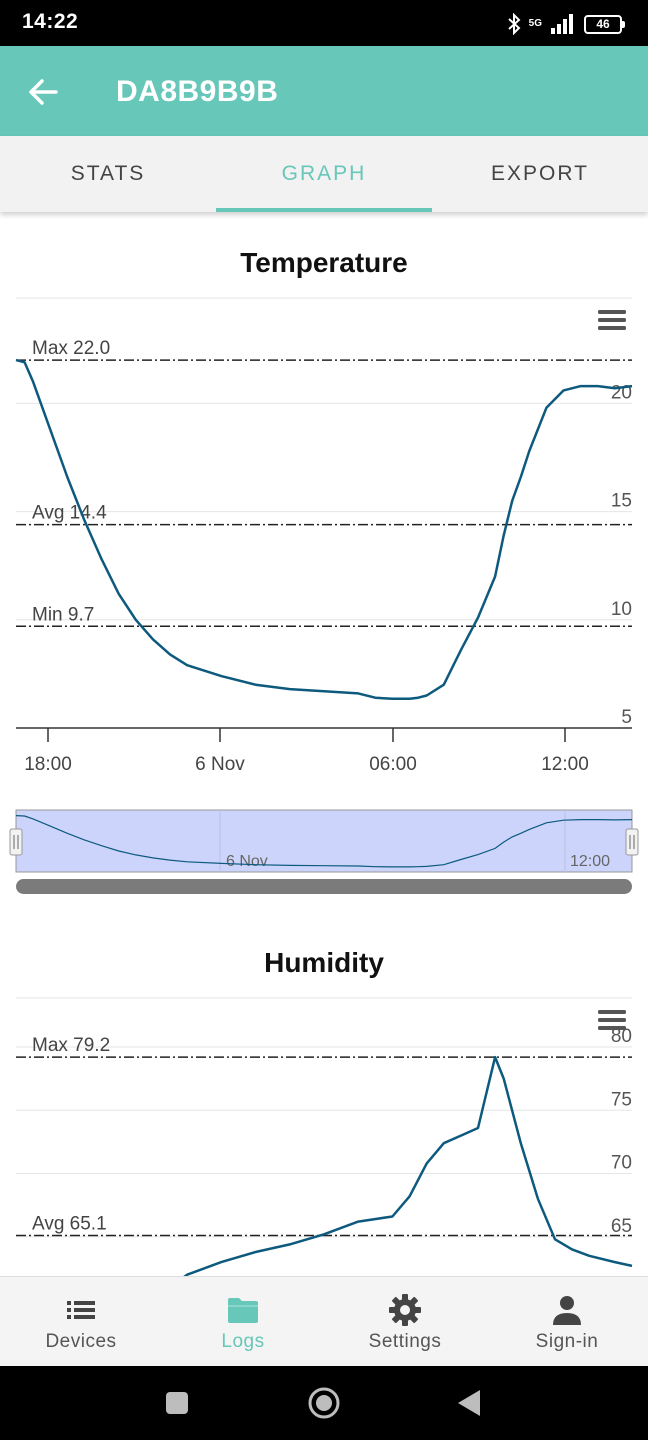  Describe the element at coordinates (567, 1310) in the screenshot. I see `person-icon` at that location.